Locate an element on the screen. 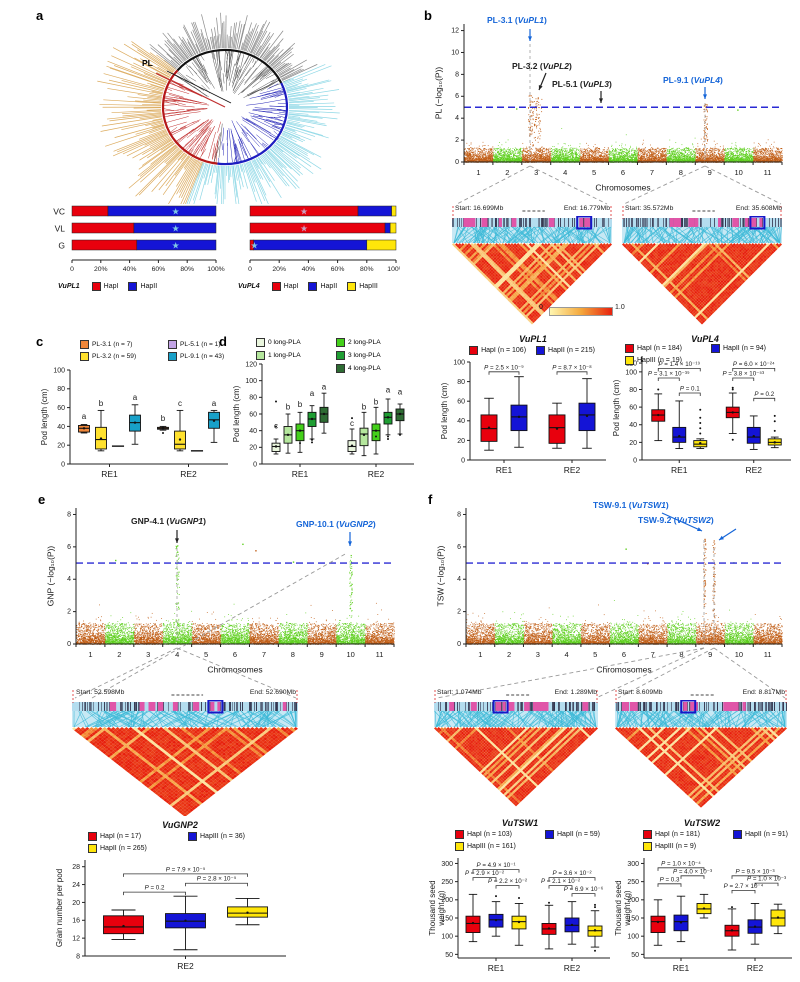  svg-text: P = 0.2 is located at coordinates (764, 394).